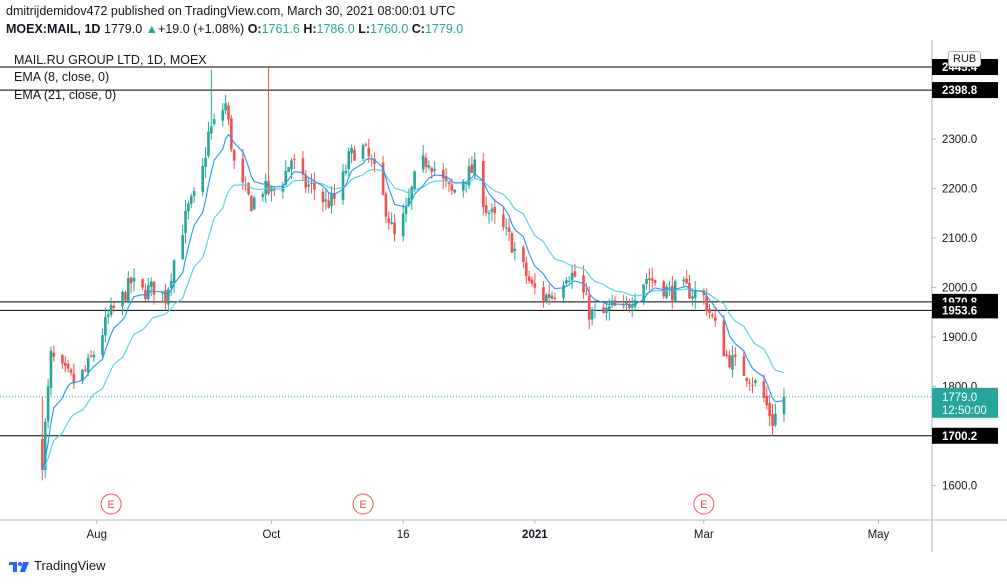 The image size is (1007, 585). Describe the element at coordinates (444, 29) in the screenshot. I see `close-value: 1779.0` at that location.